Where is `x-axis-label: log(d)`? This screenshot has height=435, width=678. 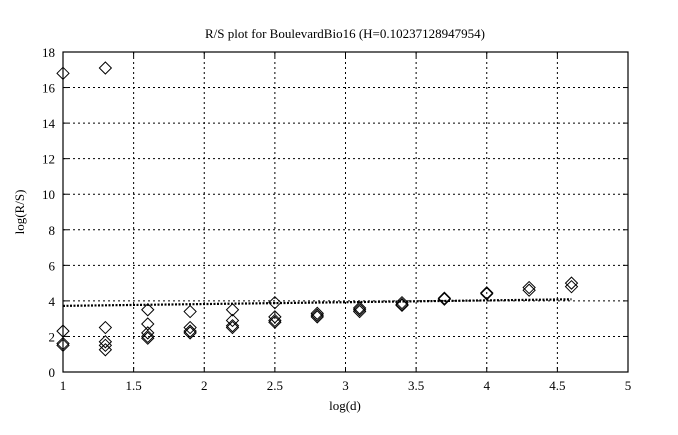
x-axis-label: log(d) is located at coordinates (345, 405).